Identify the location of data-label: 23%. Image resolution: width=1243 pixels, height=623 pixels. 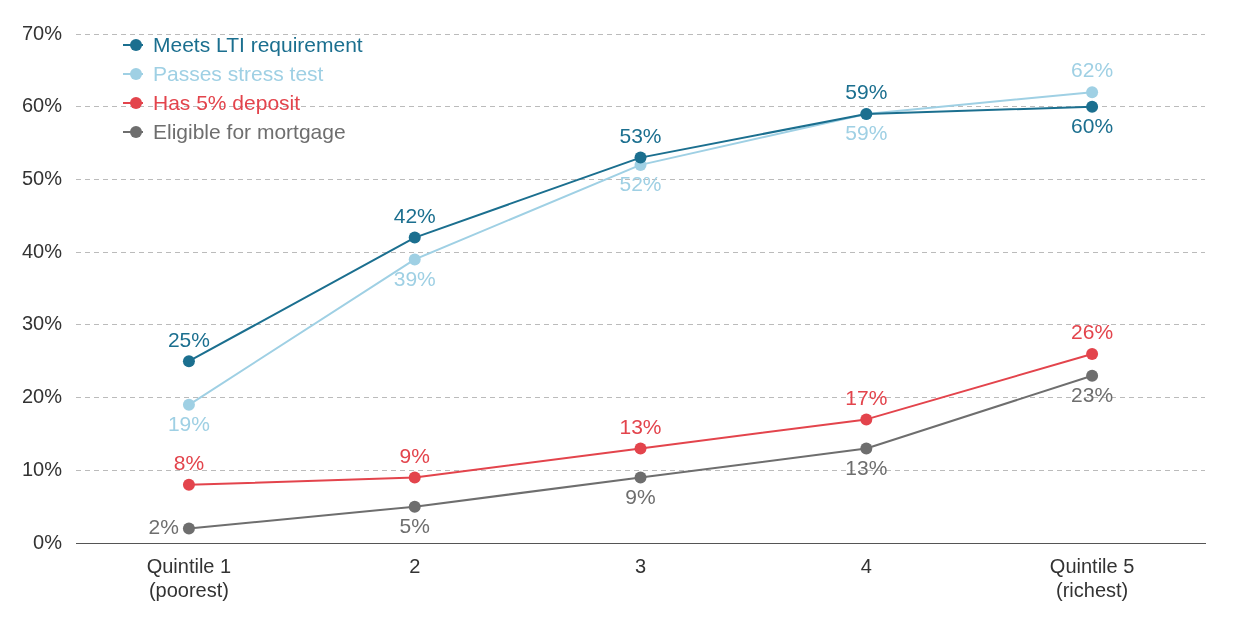
(1092, 395).